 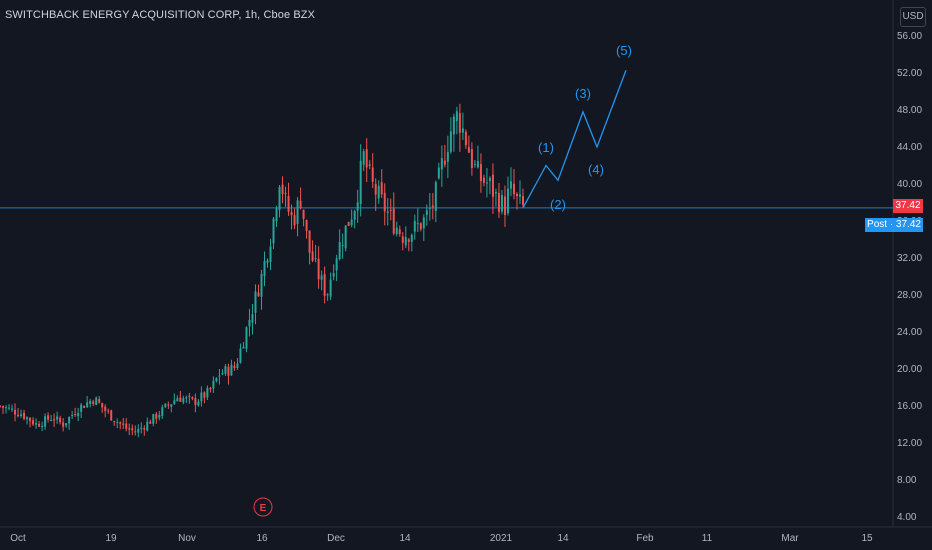 What do you see at coordinates (909, 36) in the screenshot?
I see `y-tick-label: 56.00` at bounding box center [909, 36].